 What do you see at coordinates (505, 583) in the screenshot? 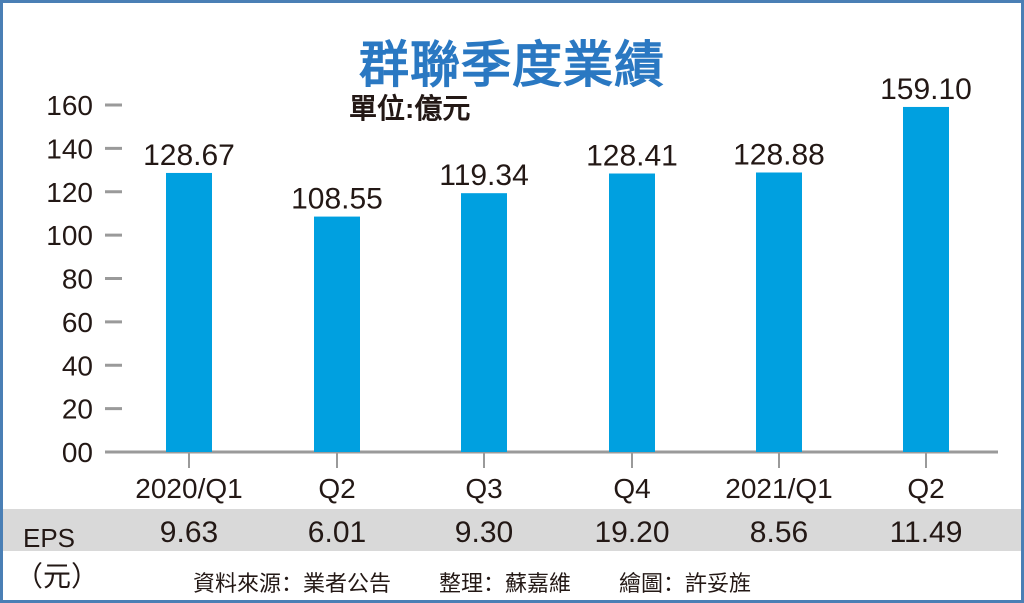
I see `editor-credit: 整理：蘇嘉維` at bounding box center [505, 583].